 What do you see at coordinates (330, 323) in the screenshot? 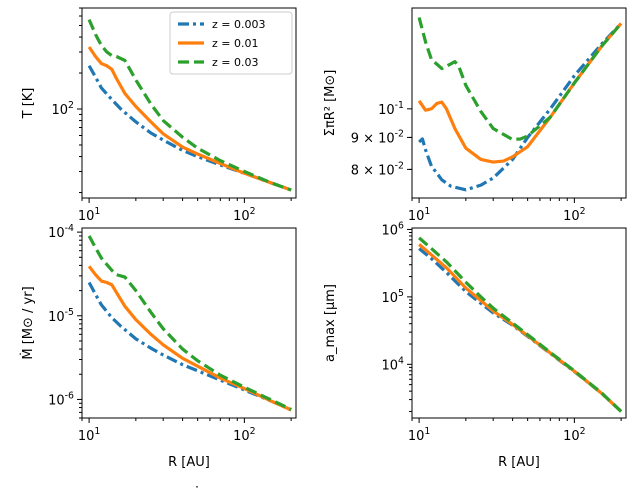
I see `y-axis-label: a_max [μm]` at bounding box center [330, 323].